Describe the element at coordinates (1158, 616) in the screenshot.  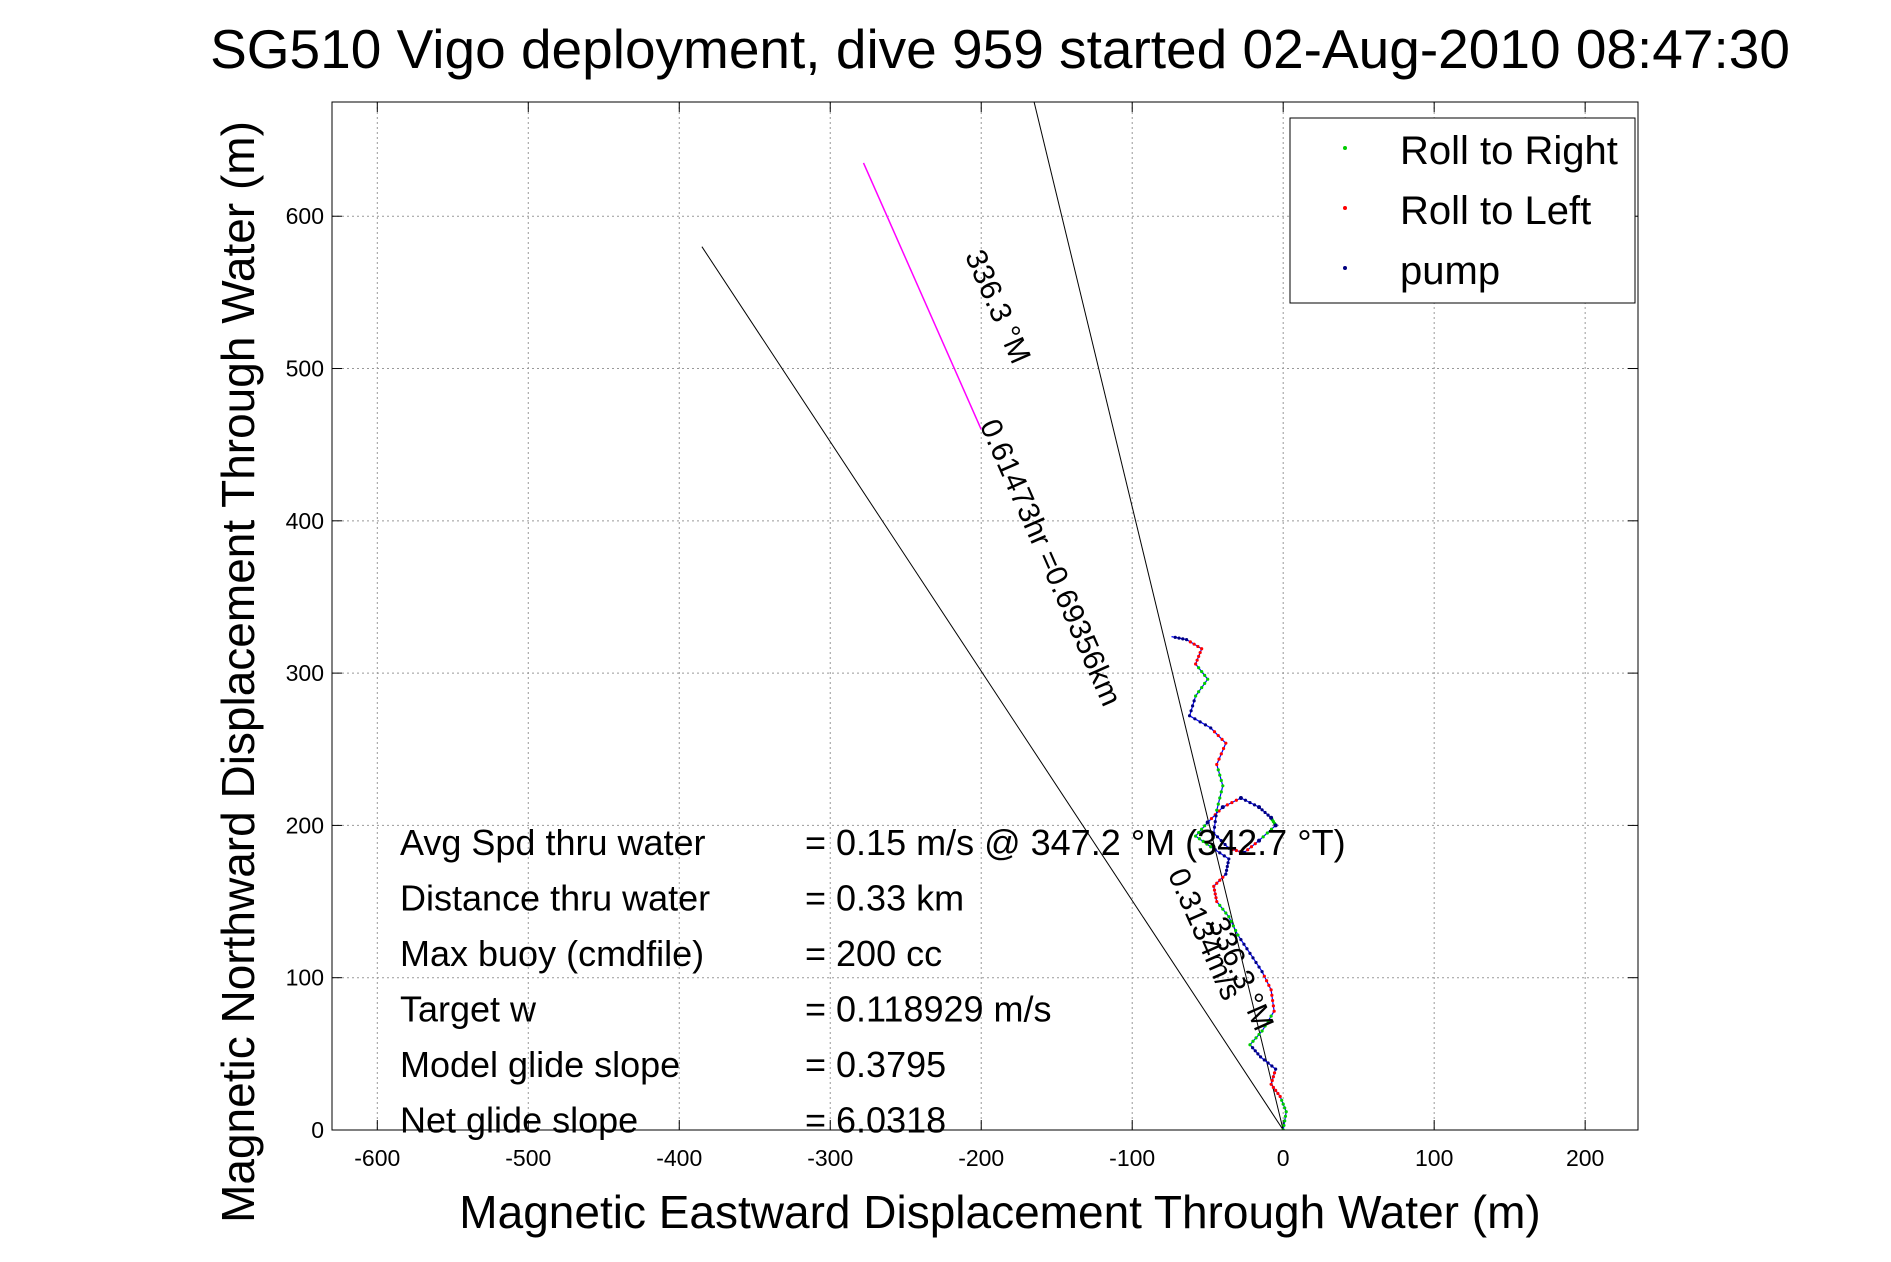
I see `reference-line` at that location.